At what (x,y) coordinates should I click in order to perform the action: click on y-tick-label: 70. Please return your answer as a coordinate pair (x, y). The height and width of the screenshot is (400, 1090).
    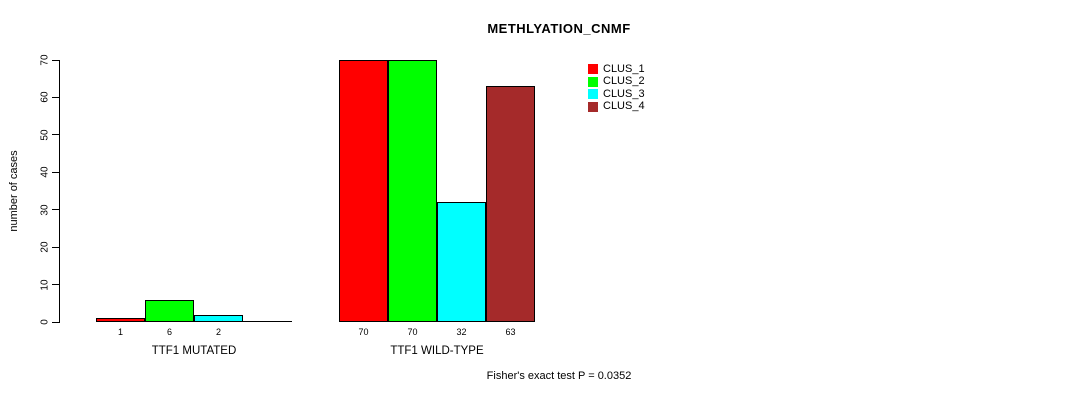
    Looking at the image, I should click on (45, 60).